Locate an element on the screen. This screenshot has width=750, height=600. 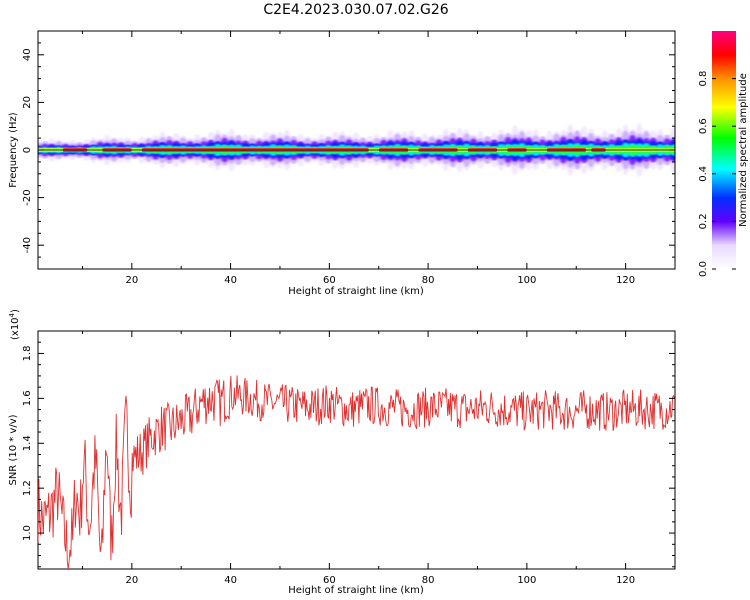
spectrogram-ytick-label: -20 is located at coordinates (27, 197).